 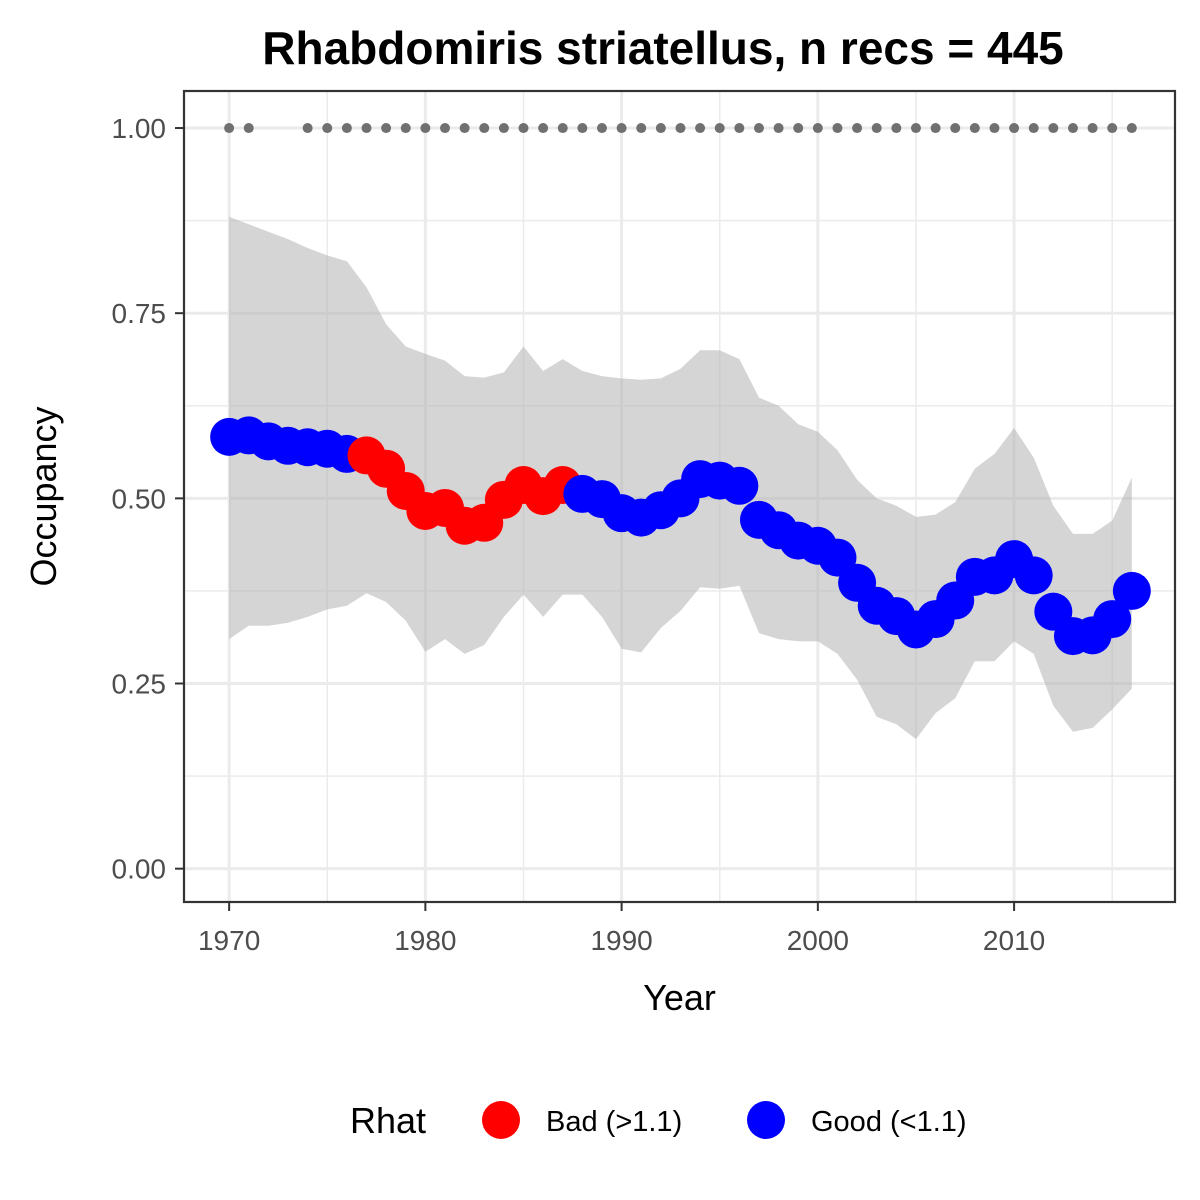 What do you see at coordinates (139, 498) in the screenshot?
I see `y-tick-label: 0.50` at bounding box center [139, 498].